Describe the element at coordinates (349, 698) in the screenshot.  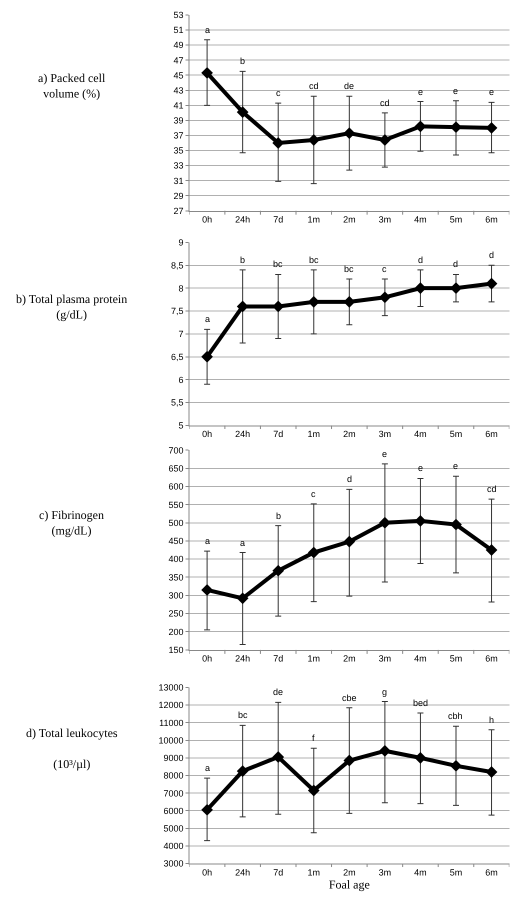
I see `annotation: cbe` at that location.